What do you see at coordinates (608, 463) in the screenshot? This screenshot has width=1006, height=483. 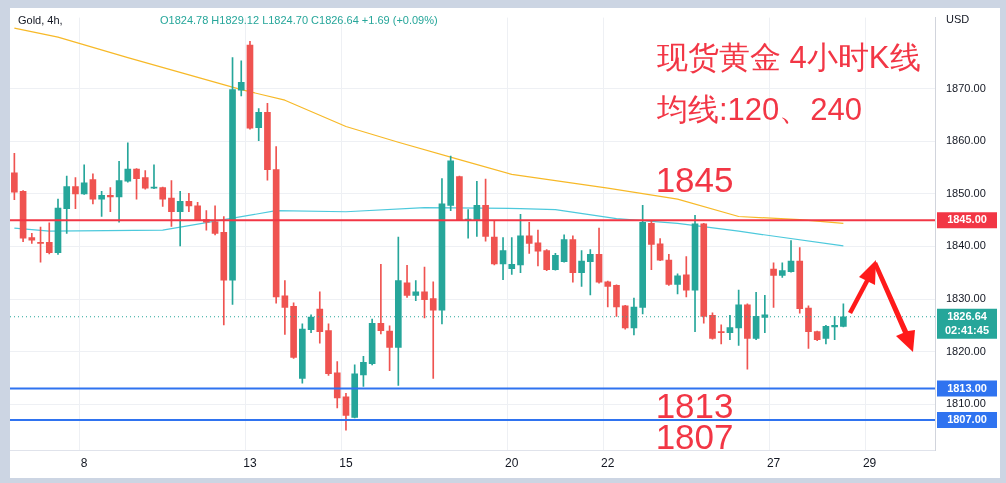 I see `x-tick-label: 22` at bounding box center [608, 463].